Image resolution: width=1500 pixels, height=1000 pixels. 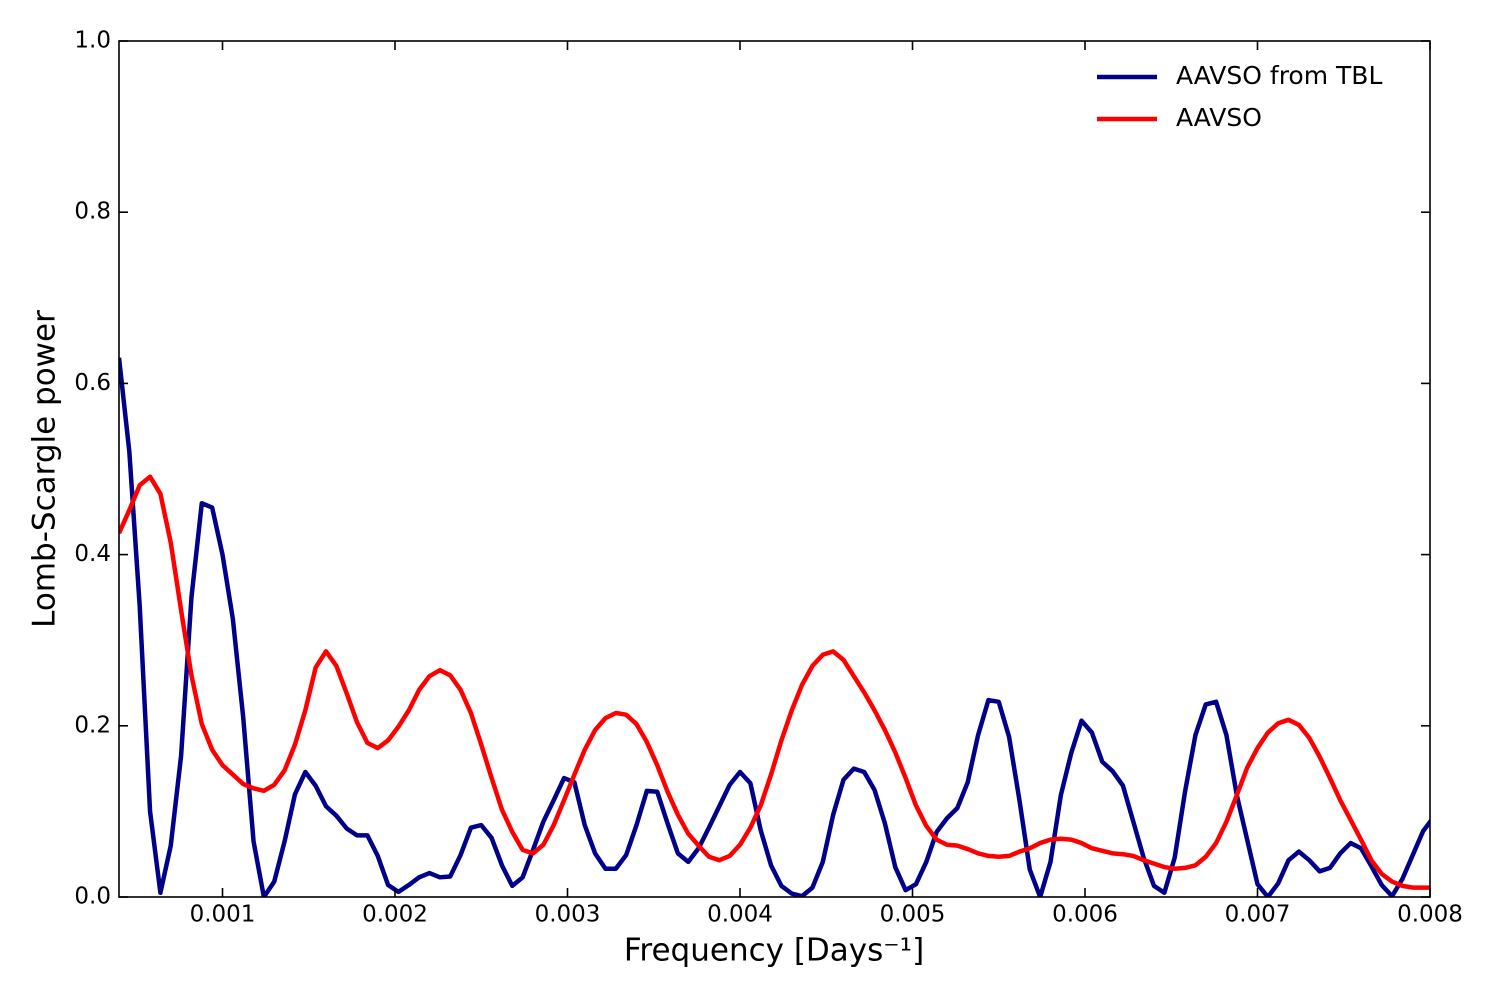 What do you see at coordinates (740, 915) in the screenshot?
I see `x-tick-label: 0.004` at bounding box center [740, 915].